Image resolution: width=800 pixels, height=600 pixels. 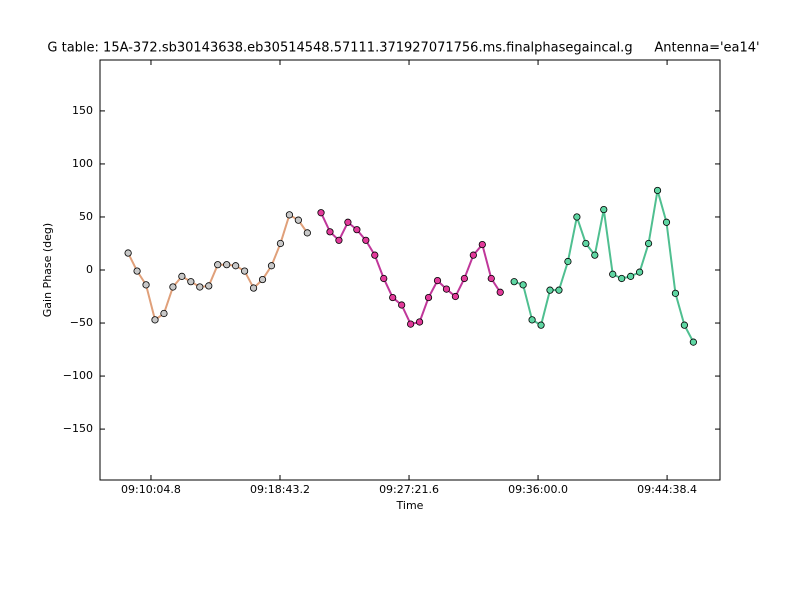 What do you see at coordinates (409, 489) in the screenshot?
I see `x-tick-label: 09:27:21.6` at bounding box center [409, 489].